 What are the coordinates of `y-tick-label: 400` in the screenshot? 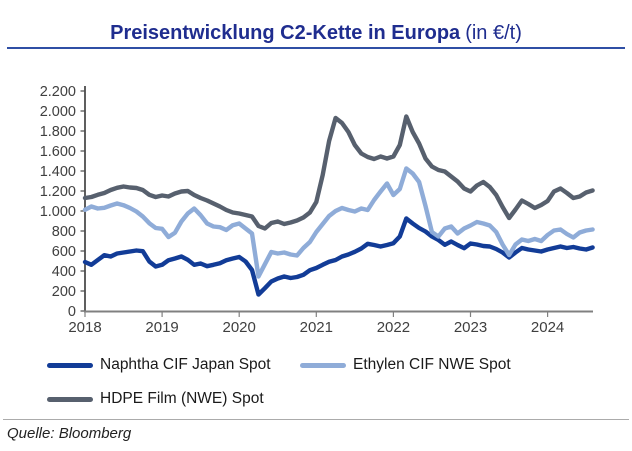 It's located at (64, 272).